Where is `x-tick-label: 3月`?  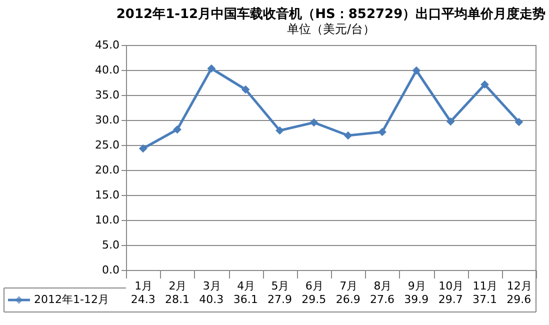
x-tick-label: 3月 is located at coordinates (211, 286).